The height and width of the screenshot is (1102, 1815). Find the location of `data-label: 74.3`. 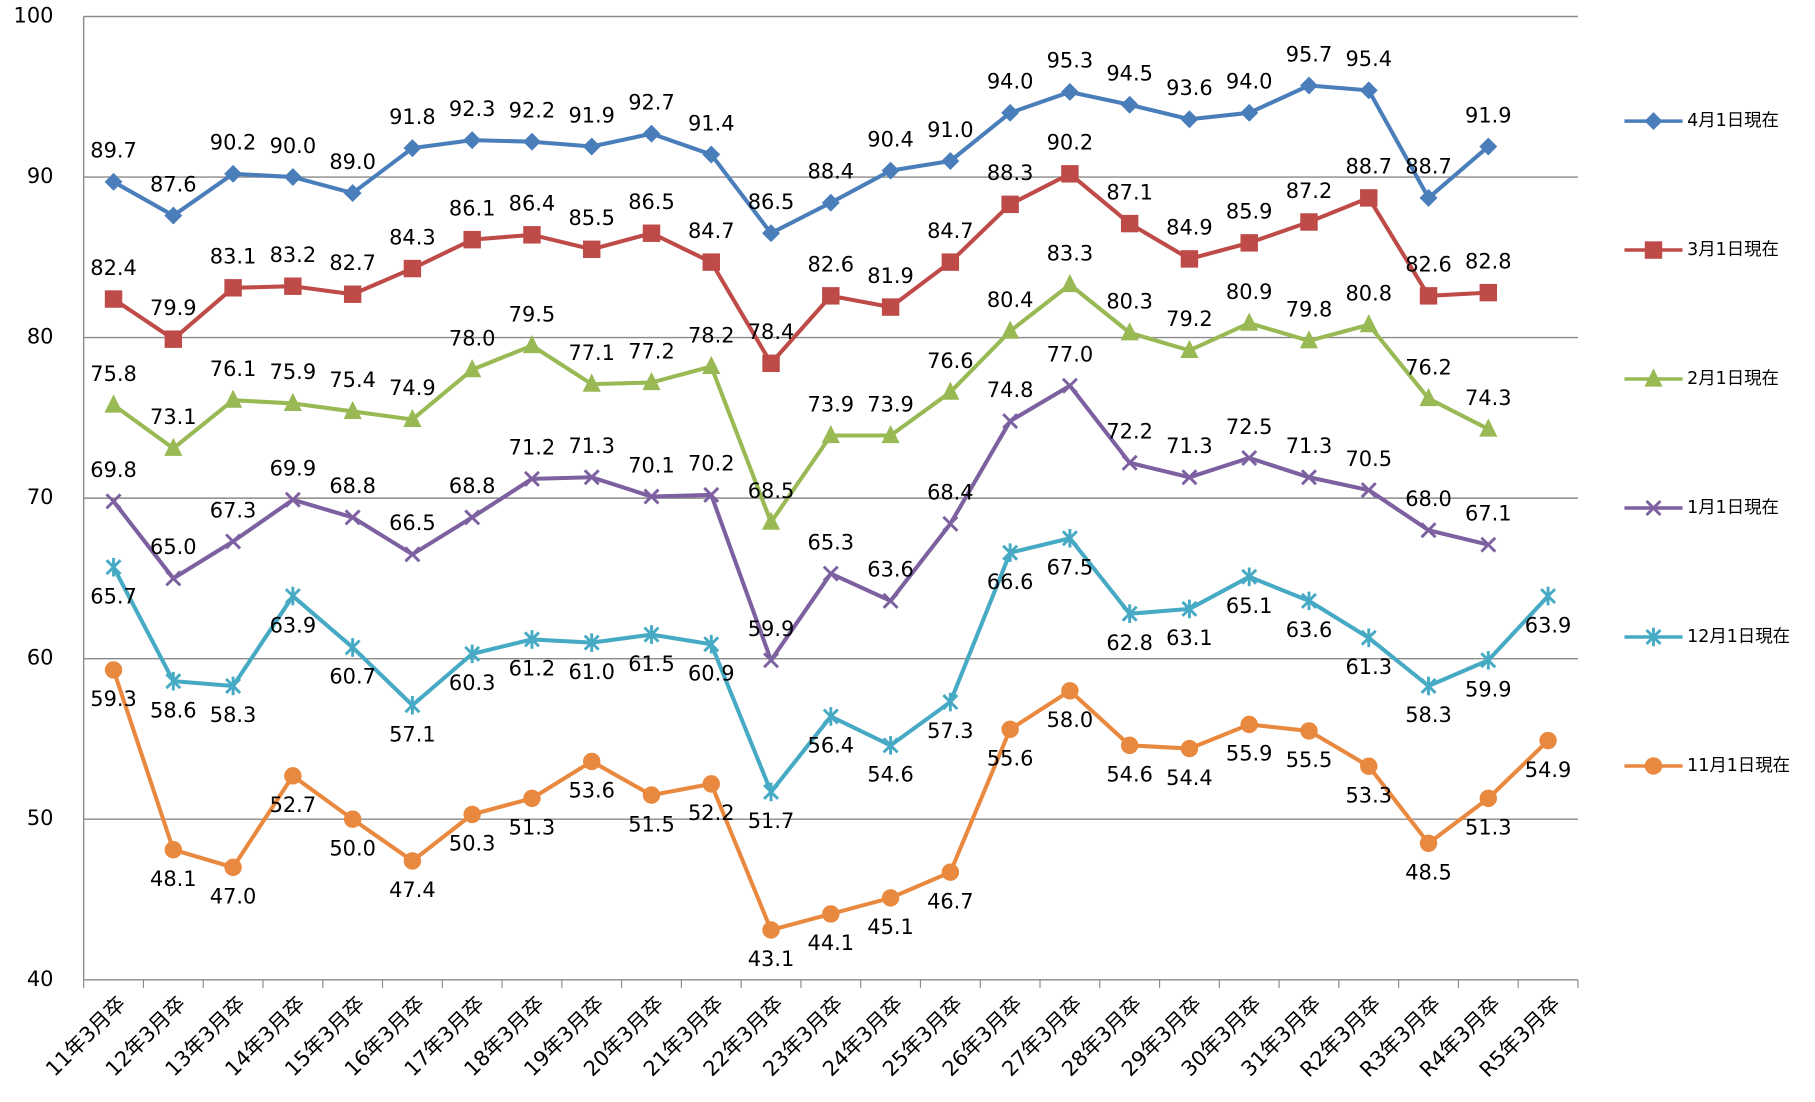

data-label: 74.3 is located at coordinates (1488, 398).